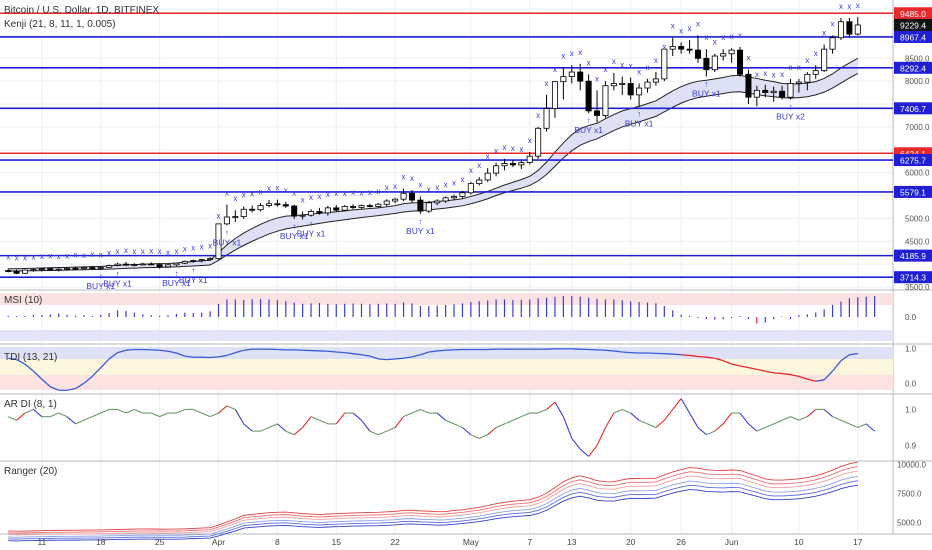  I want to click on time-tick-label: 22, so click(395, 542).